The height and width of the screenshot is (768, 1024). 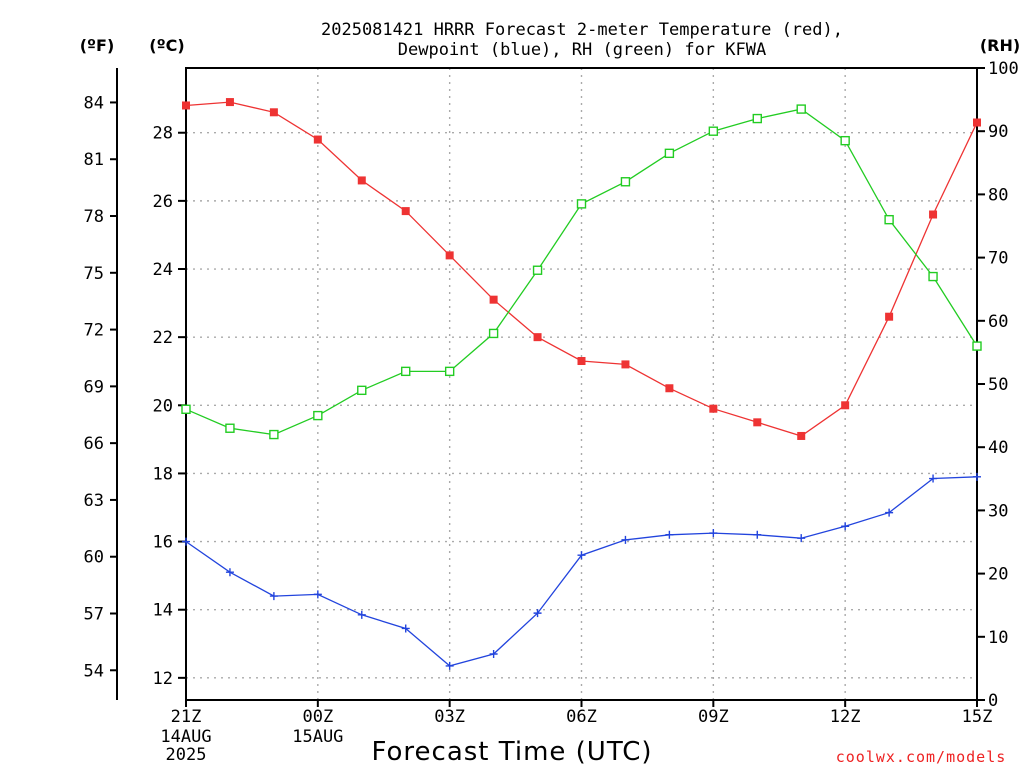 What do you see at coordinates (94, 444) in the screenshot?
I see `fahrenheit-tick-label: 66` at bounding box center [94, 444].